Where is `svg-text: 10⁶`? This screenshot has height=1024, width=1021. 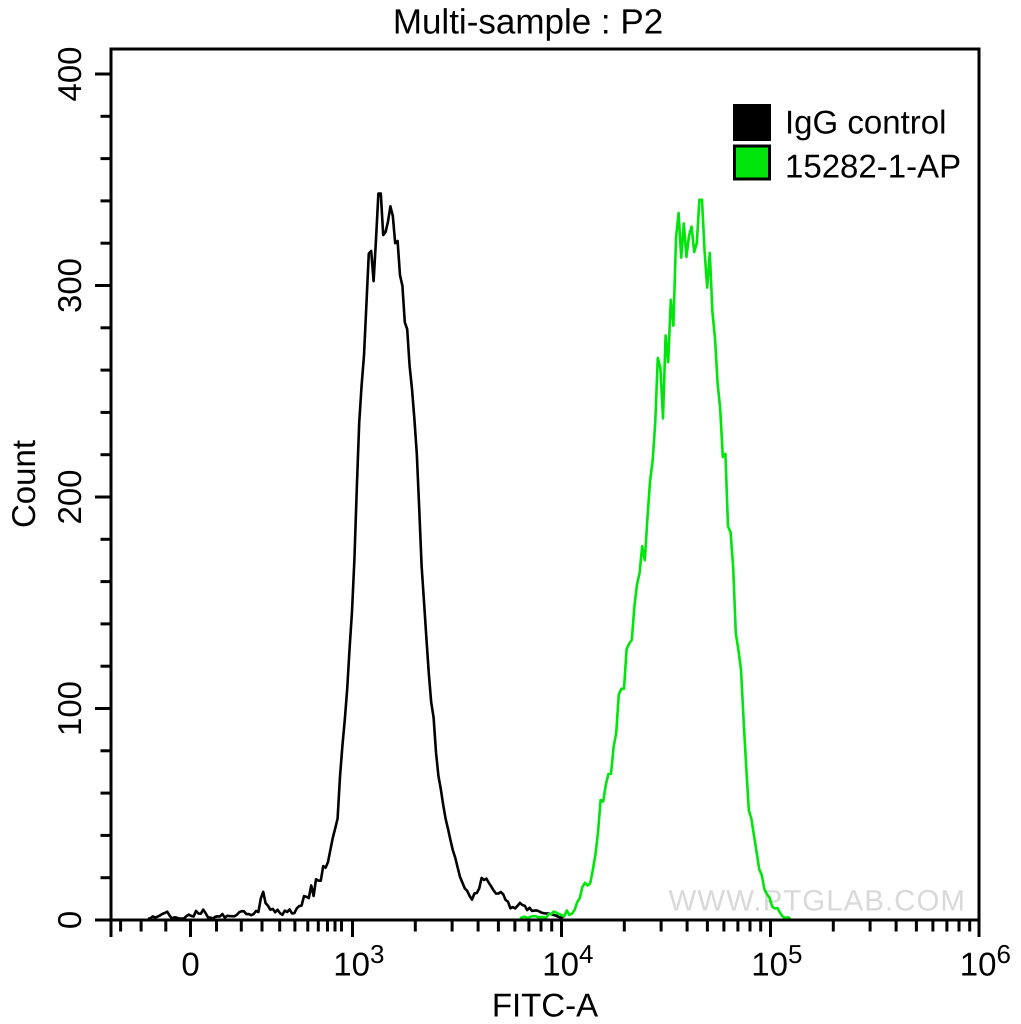
svg-text: 10⁶ is located at coordinates (985, 960).